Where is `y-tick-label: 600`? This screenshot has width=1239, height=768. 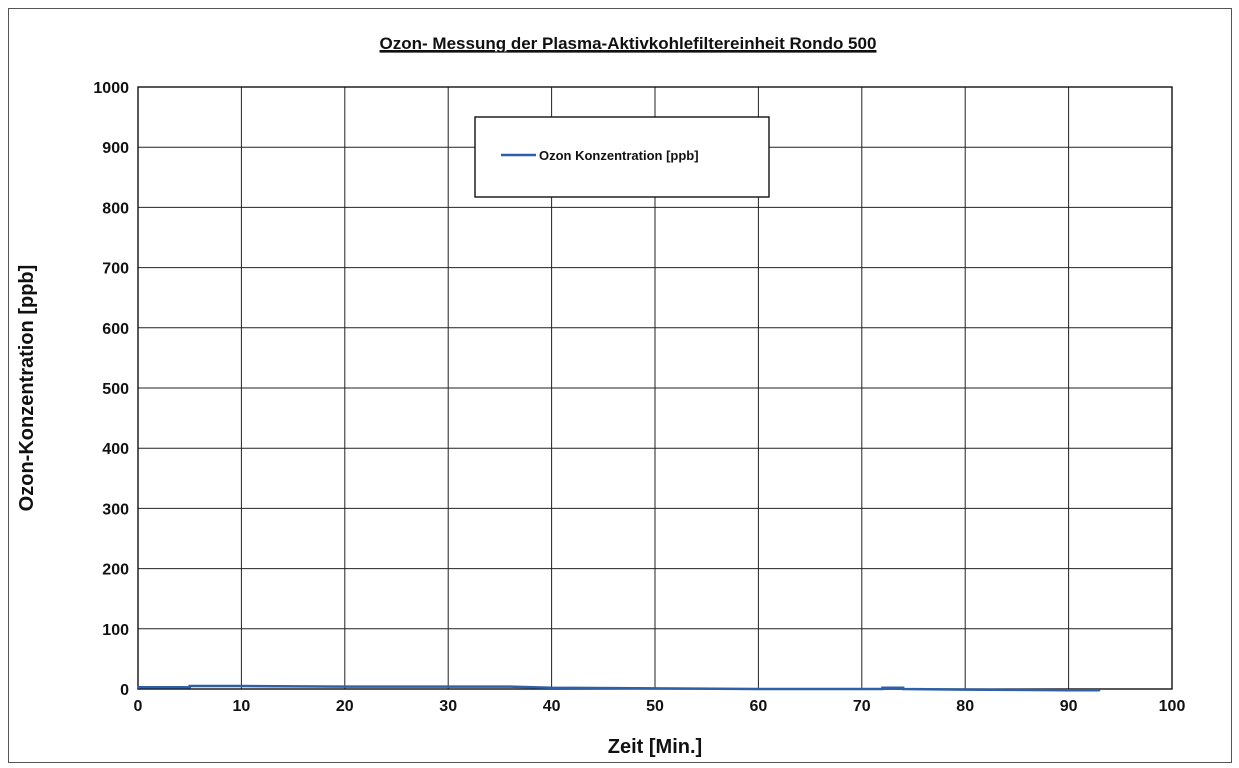 y-tick-label: 600 is located at coordinates (115, 329).